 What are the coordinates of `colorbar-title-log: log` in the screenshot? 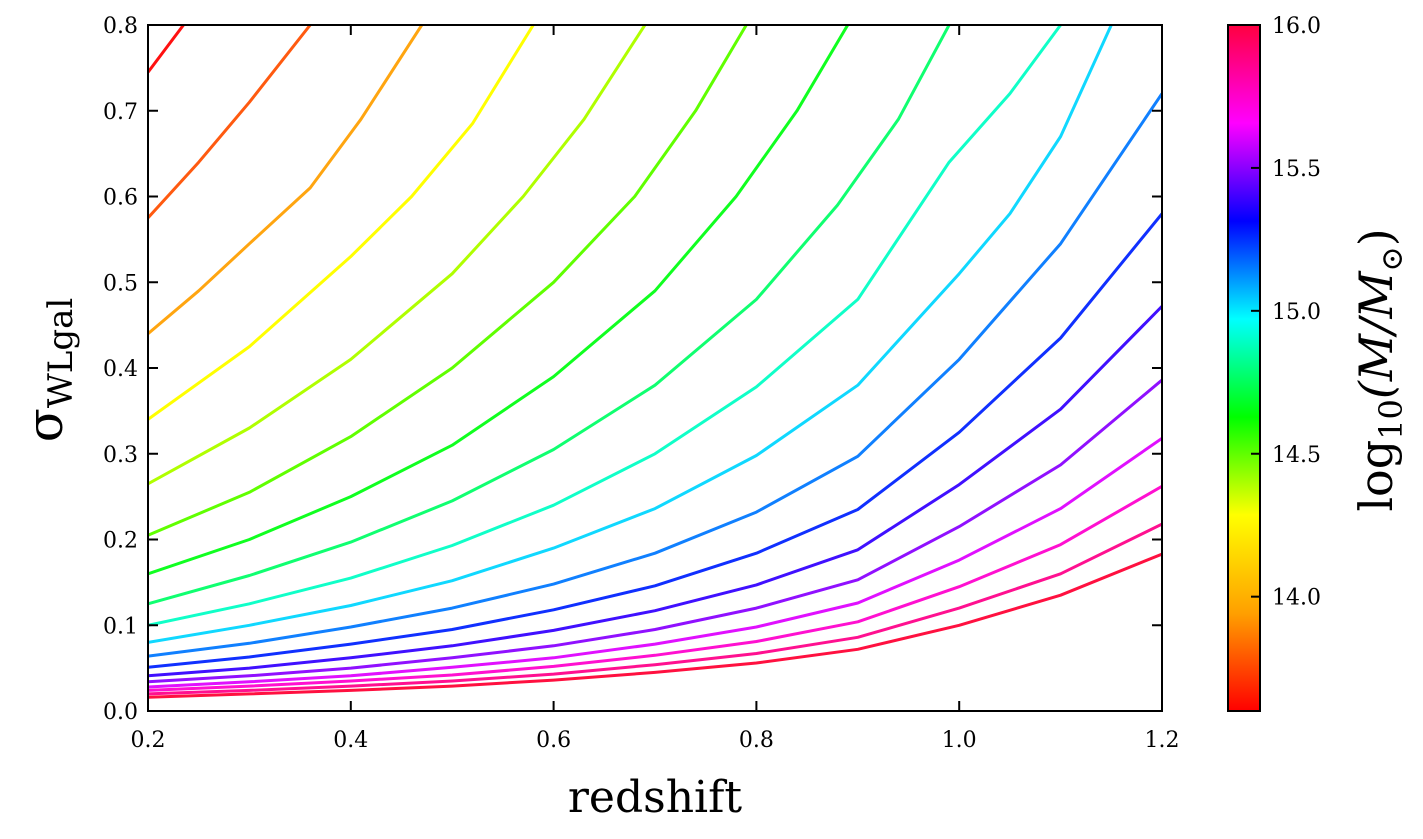 It's located at (1376, 476).